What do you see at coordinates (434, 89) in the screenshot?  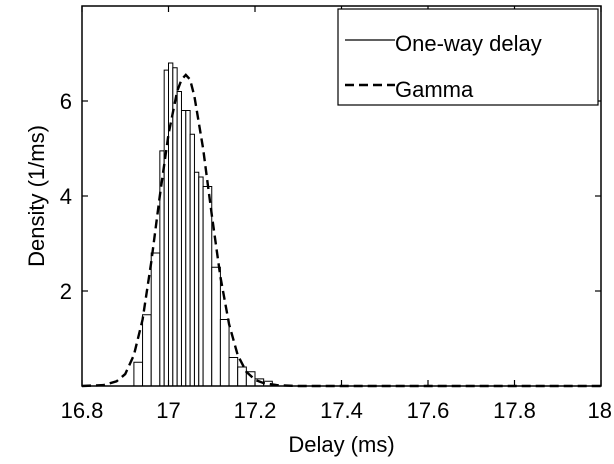 I see `legend-label-gamma: Gamma` at bounding box center [434, 89].